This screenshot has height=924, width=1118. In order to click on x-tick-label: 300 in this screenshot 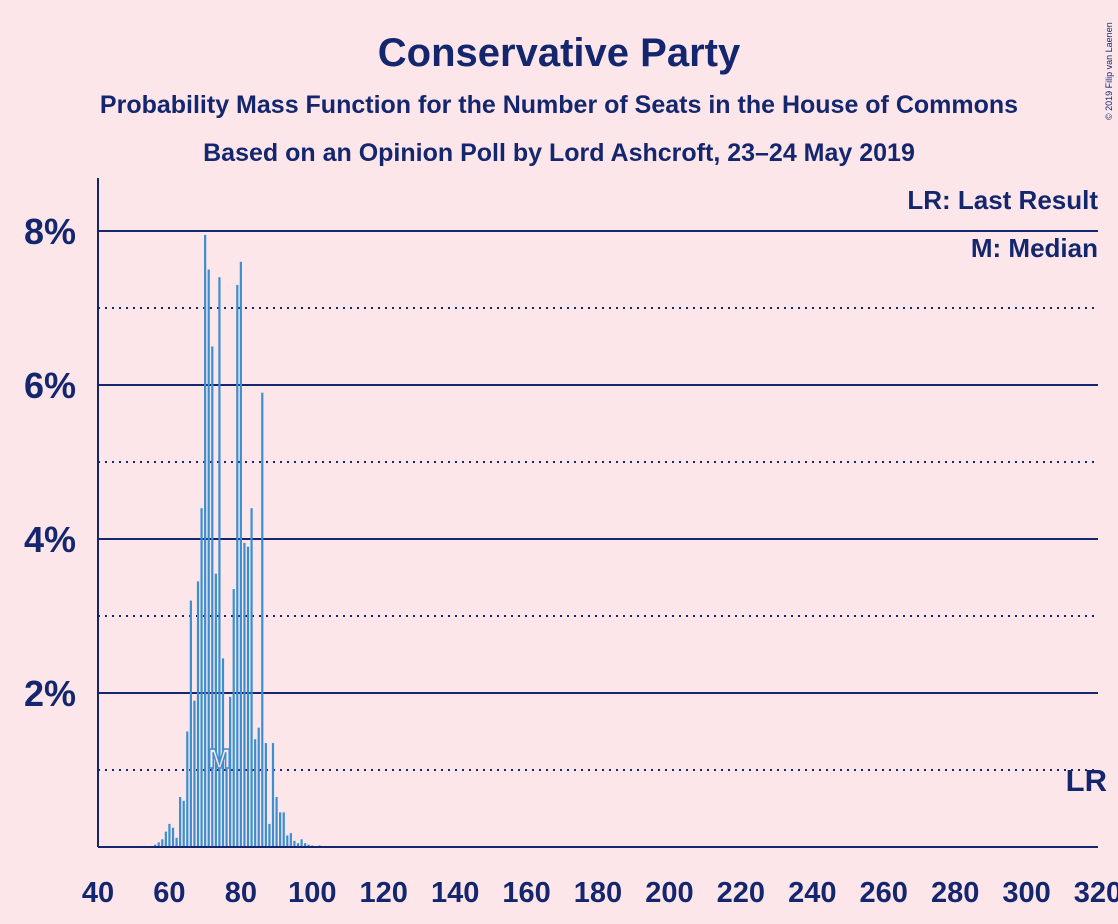, I will do `click(1026, 893)`.